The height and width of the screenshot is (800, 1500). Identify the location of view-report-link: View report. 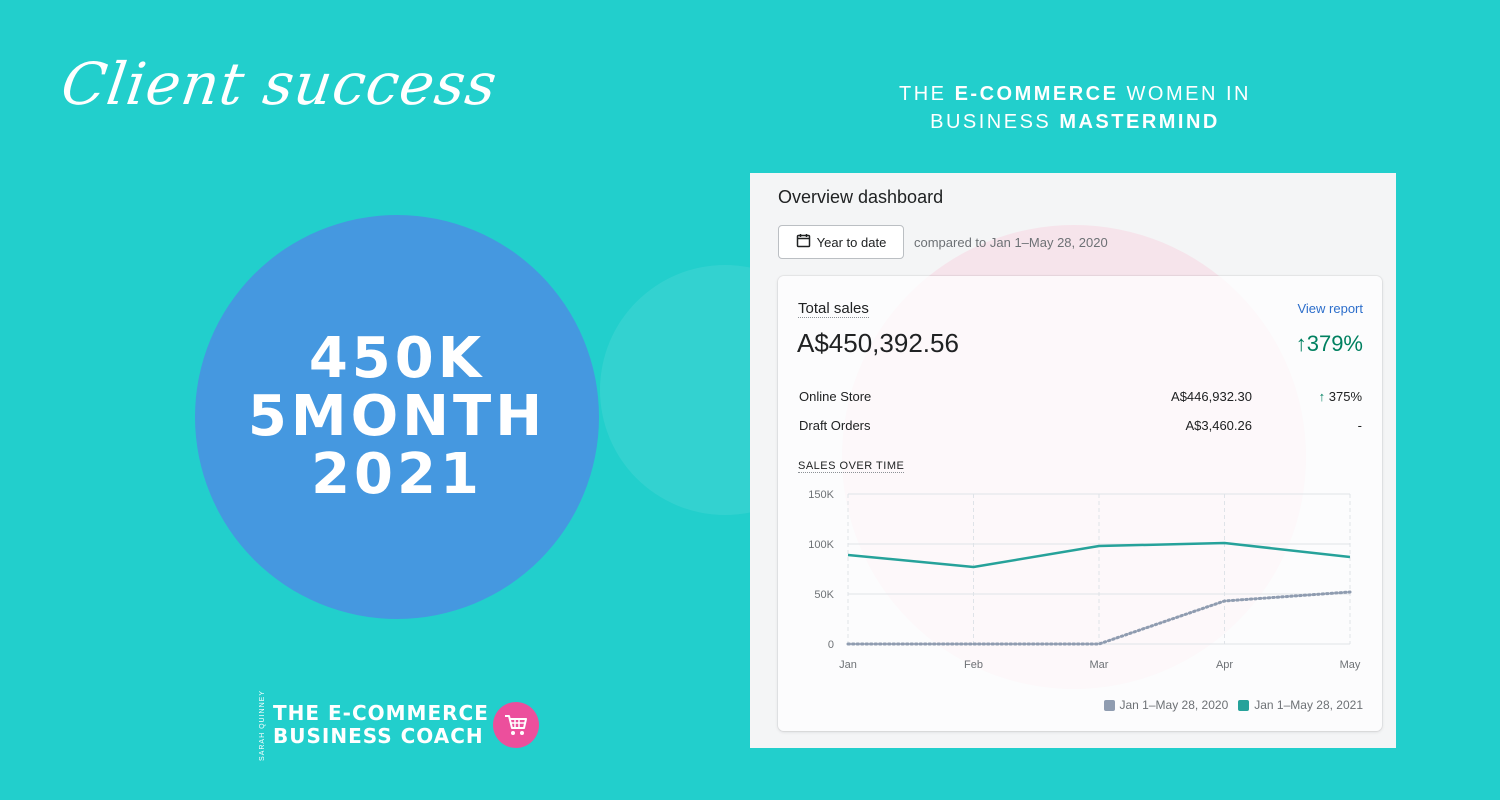
(1330, 308).